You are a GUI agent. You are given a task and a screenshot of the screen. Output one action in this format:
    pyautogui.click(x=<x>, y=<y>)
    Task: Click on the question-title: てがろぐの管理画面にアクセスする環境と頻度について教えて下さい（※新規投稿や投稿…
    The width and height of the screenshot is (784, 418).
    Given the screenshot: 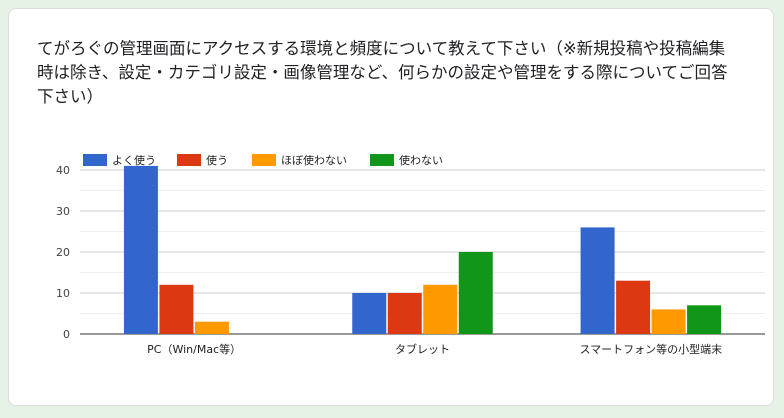 What is the action you would take?
    pyautogui.click(x=382, y=72)
    